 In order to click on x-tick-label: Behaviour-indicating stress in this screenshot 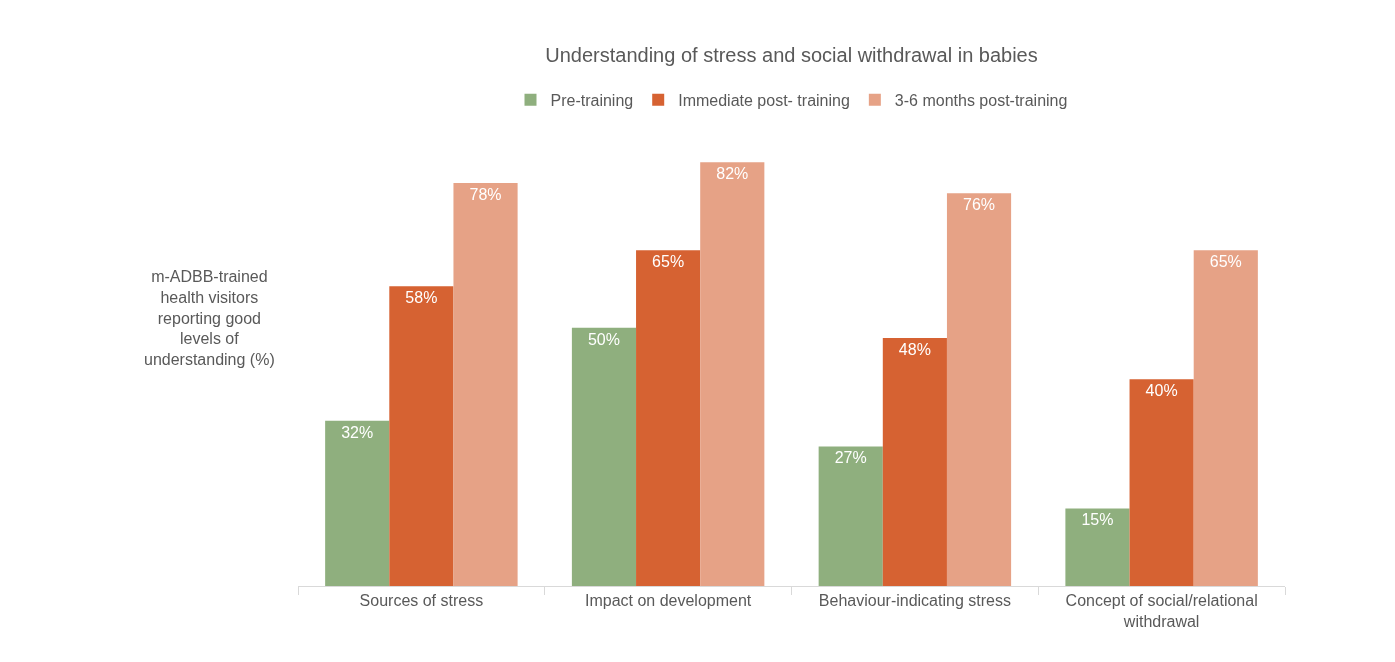, I will do `click(914, 601)`.